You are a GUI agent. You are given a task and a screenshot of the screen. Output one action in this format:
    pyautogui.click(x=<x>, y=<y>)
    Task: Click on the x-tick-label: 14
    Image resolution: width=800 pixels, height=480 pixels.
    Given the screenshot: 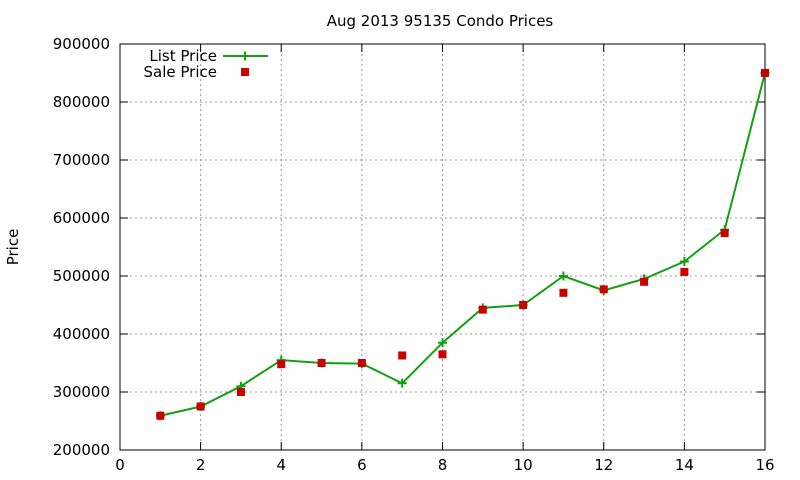 What is the action you would take?
    pyautogui.click(x=684, y=465)
    